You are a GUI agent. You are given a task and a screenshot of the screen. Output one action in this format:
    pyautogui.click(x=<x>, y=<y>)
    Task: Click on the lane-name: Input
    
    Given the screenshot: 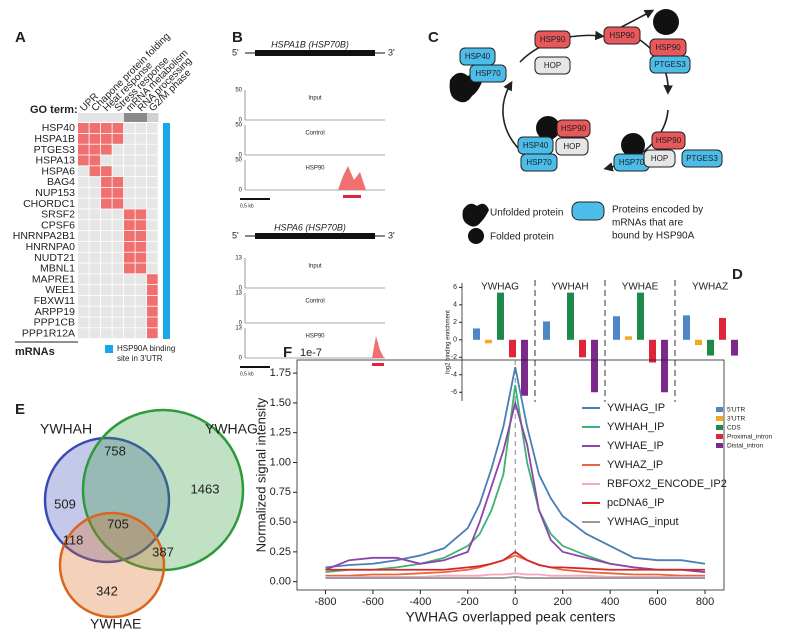 What is the action you would take?
    pyautogui.click(x=315, y=267)
    